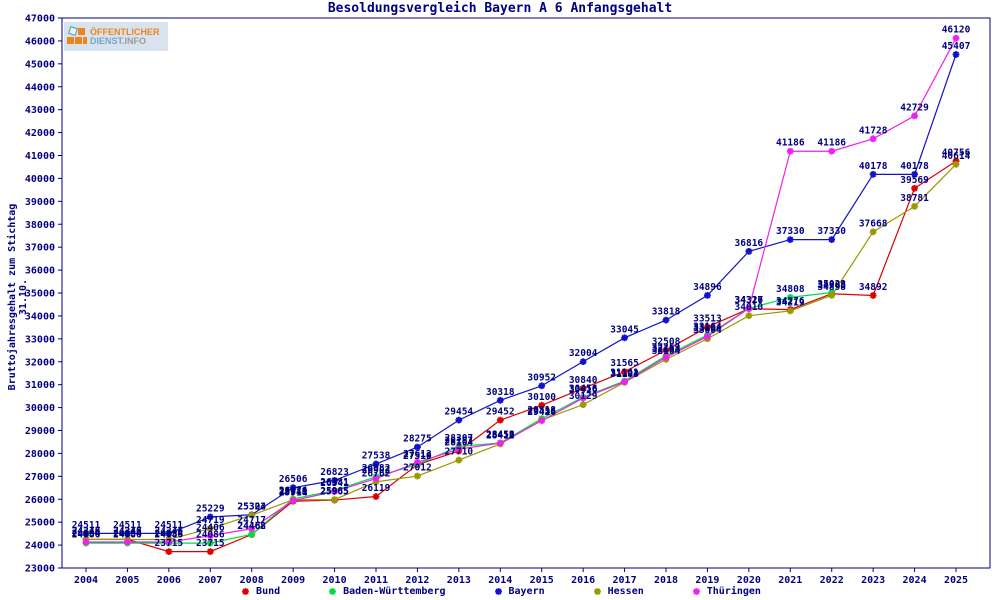 The image size is (1000, 600). What do you see at coordinates (251, 507) in the screenshot?
I see `svg-text: 25304` at bounding box center [251, 507].